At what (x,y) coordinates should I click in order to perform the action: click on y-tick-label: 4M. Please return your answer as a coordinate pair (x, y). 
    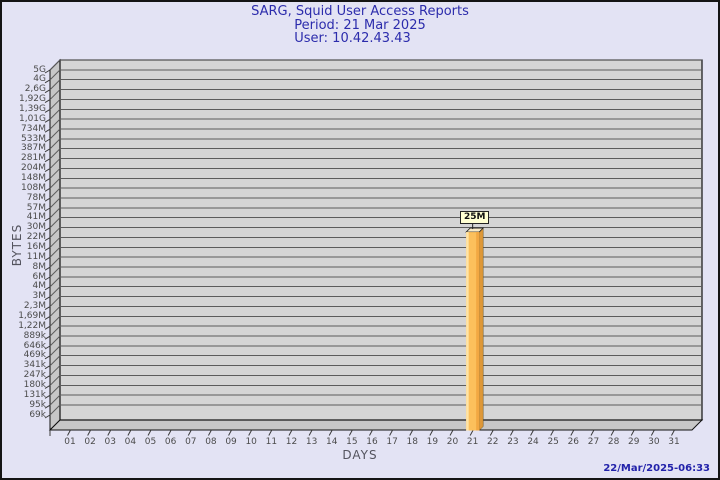
    Looking at the image, I should click on (39, 286).